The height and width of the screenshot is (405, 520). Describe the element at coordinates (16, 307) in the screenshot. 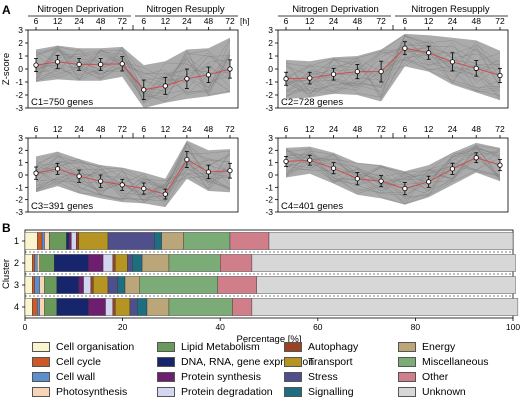

I see `cluster-tick-label: 4` at that location.